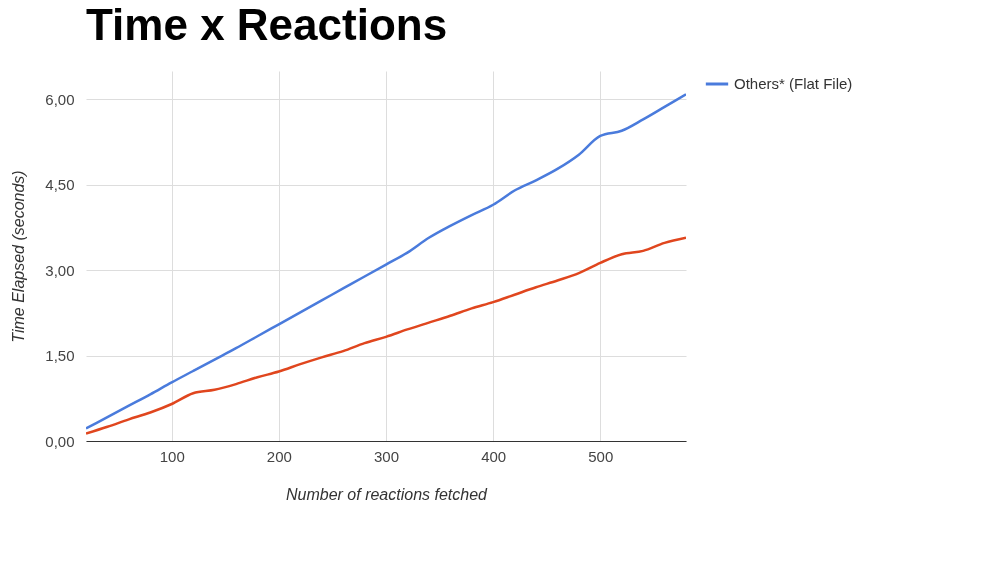  Describe the element at coordinates (279, 456) in the screenshot. I see `x-tick-label: 200` at that location.